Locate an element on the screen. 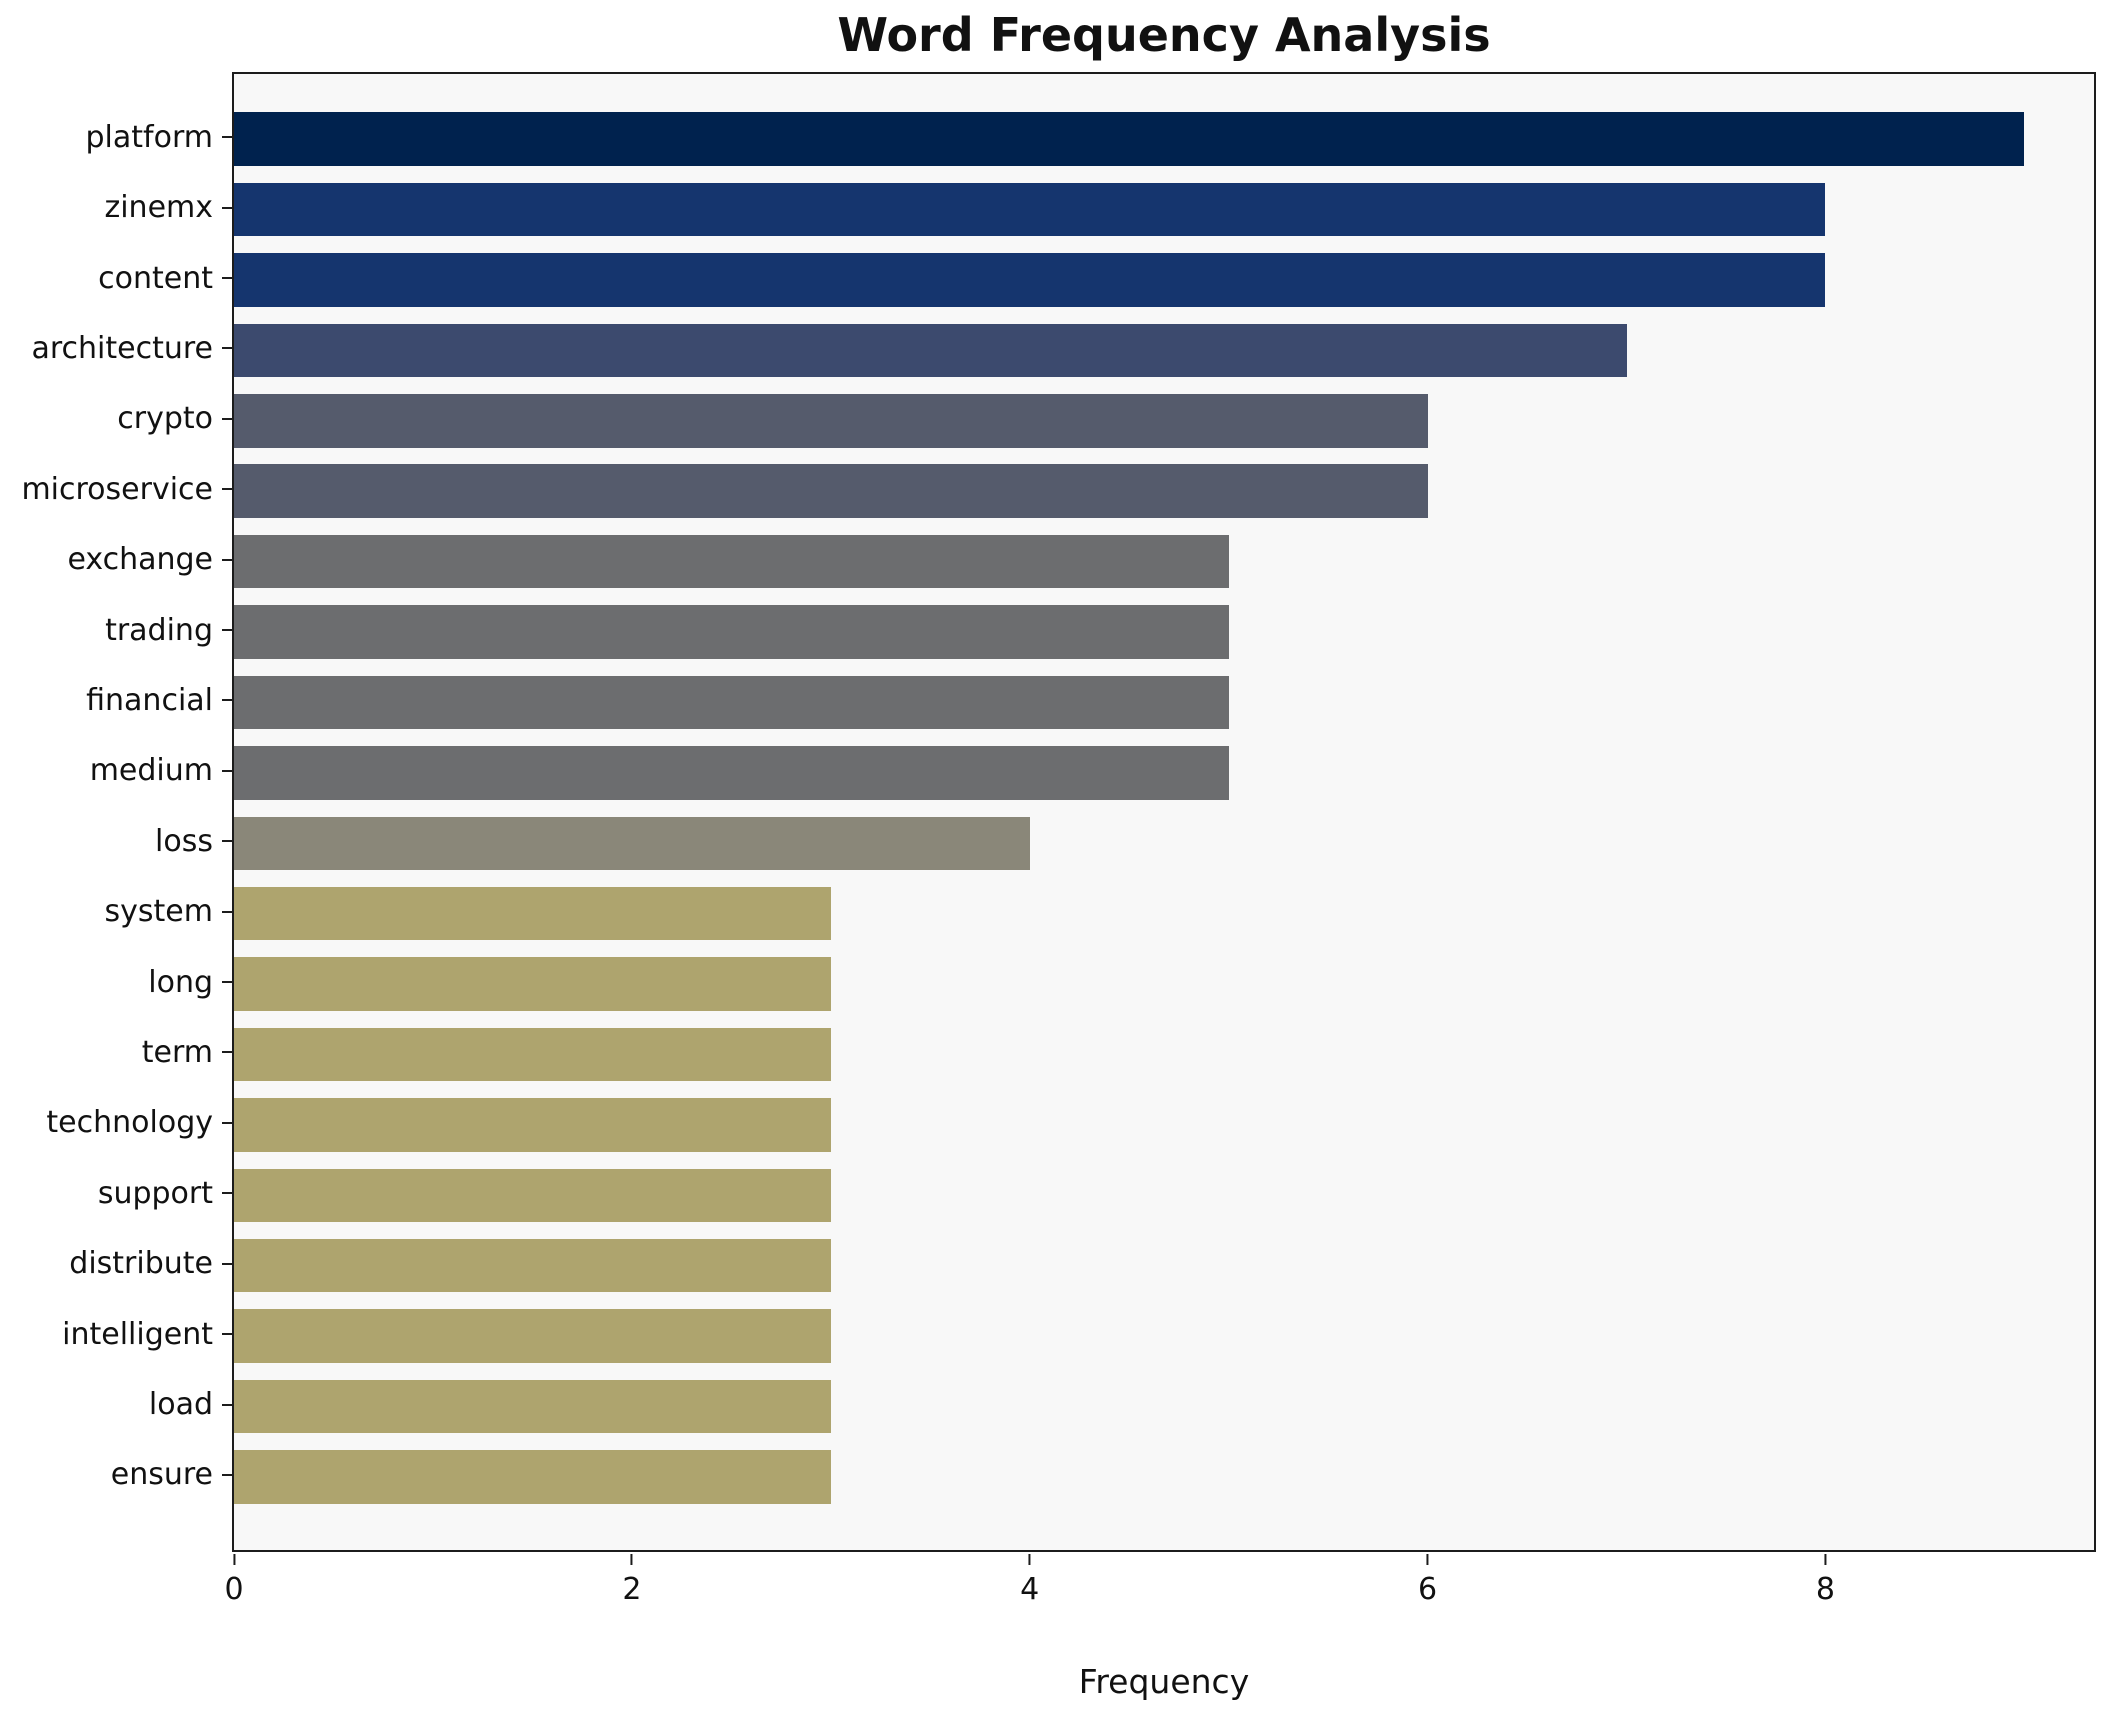 The height and width of the screenshot is (1722, 2106). bar-row-system is located at coordinates (1164, 913).